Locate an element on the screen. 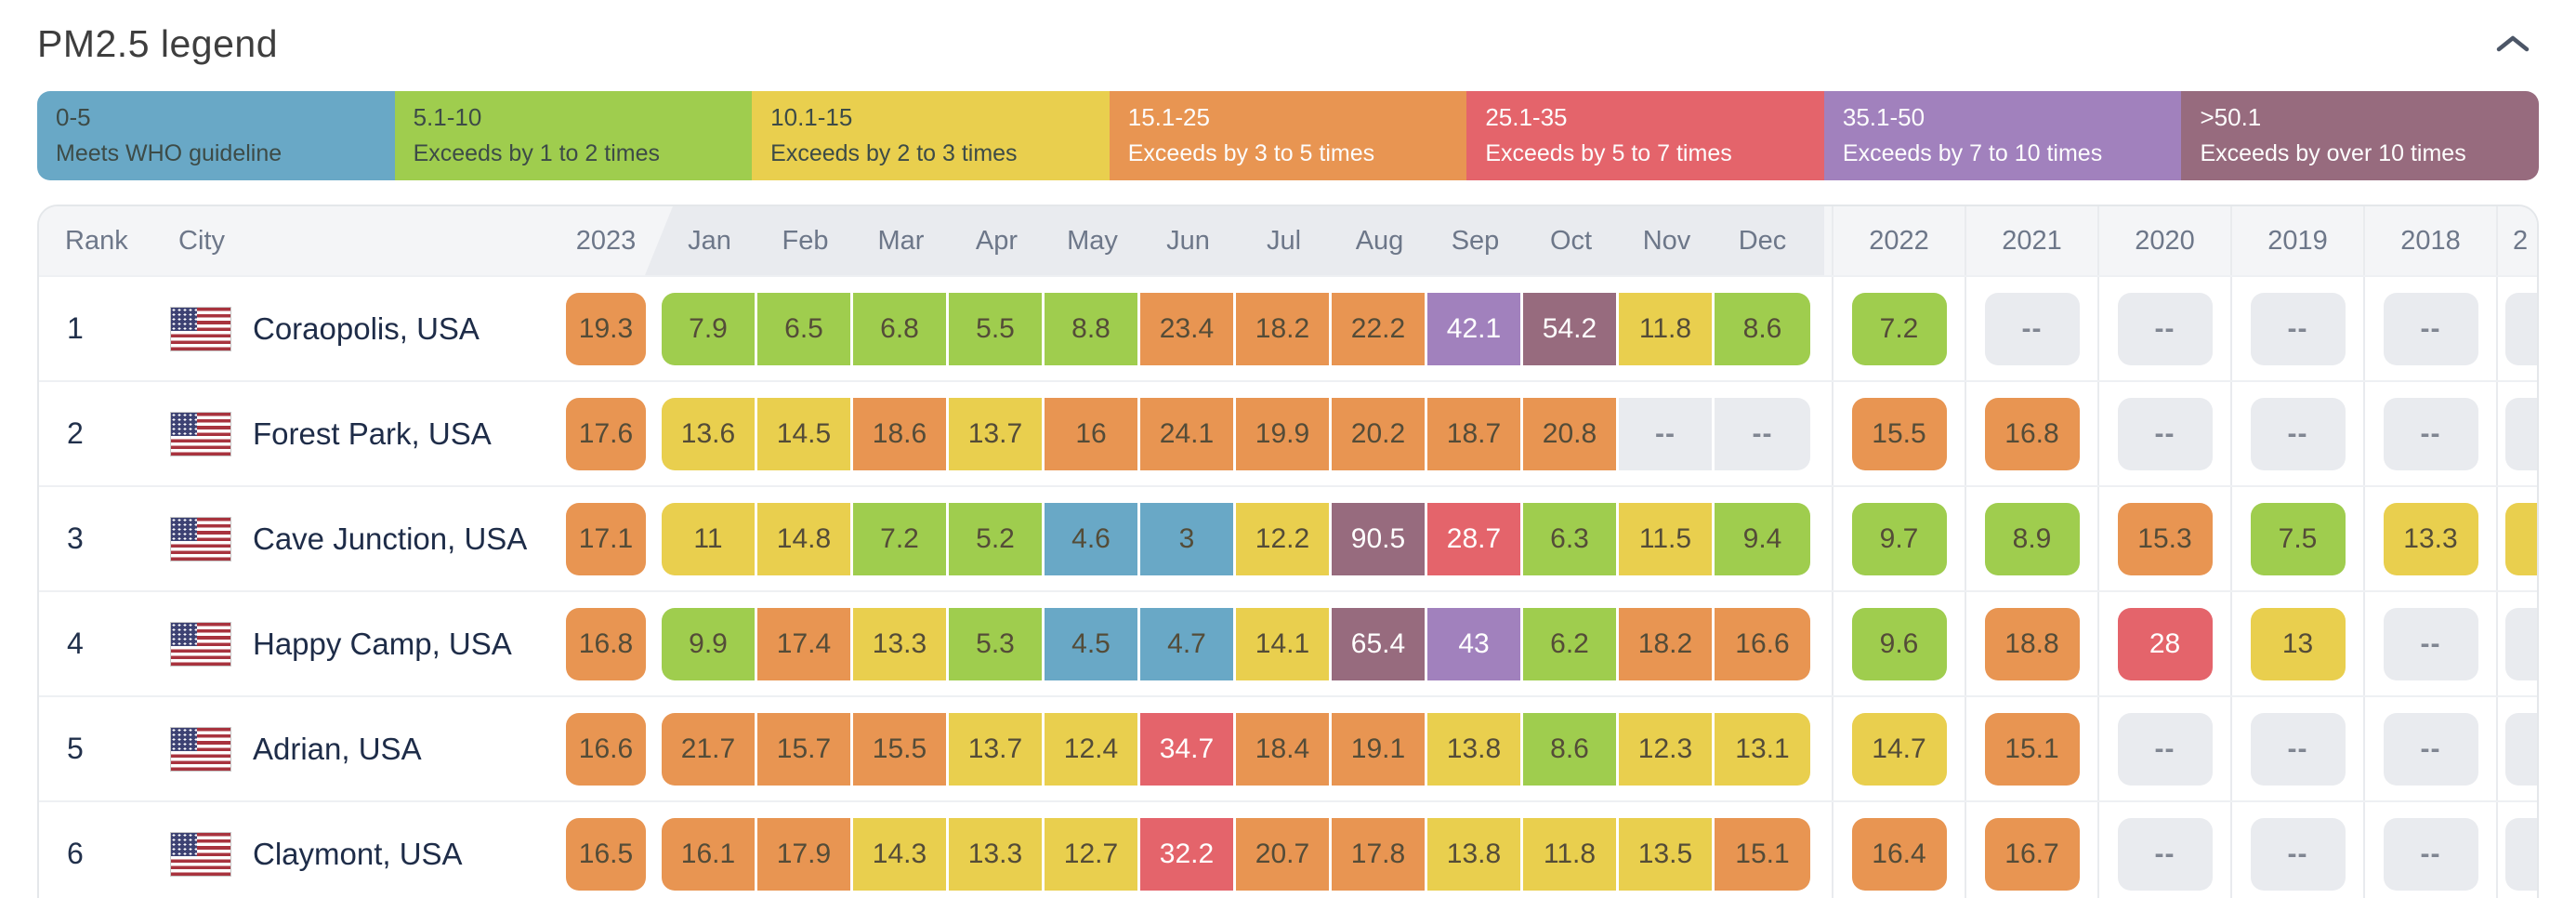 The width and height of the screenshot is (2576, 898). pm-value-cell: 7.9 is located at coordinates (708, 328).